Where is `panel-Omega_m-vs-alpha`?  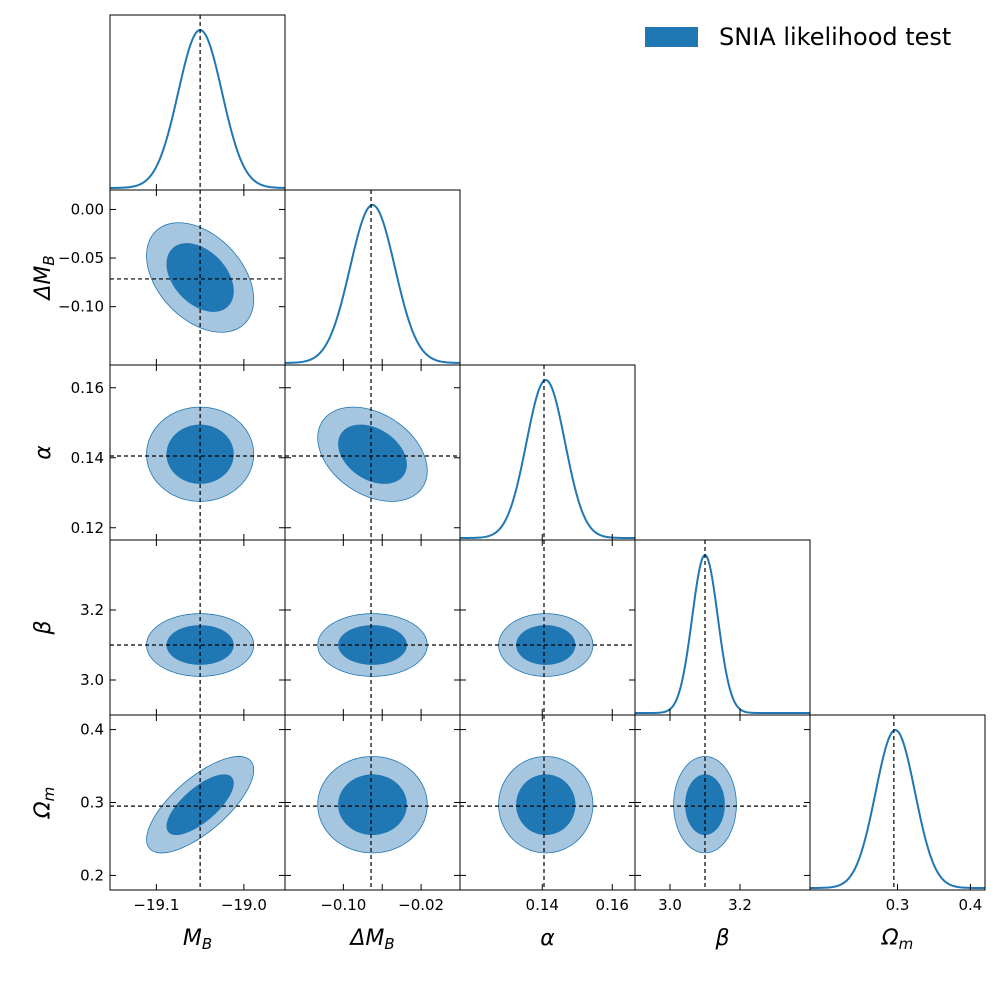
panel-Omega_m-vs-alpha is located at coordinates (547, 802).